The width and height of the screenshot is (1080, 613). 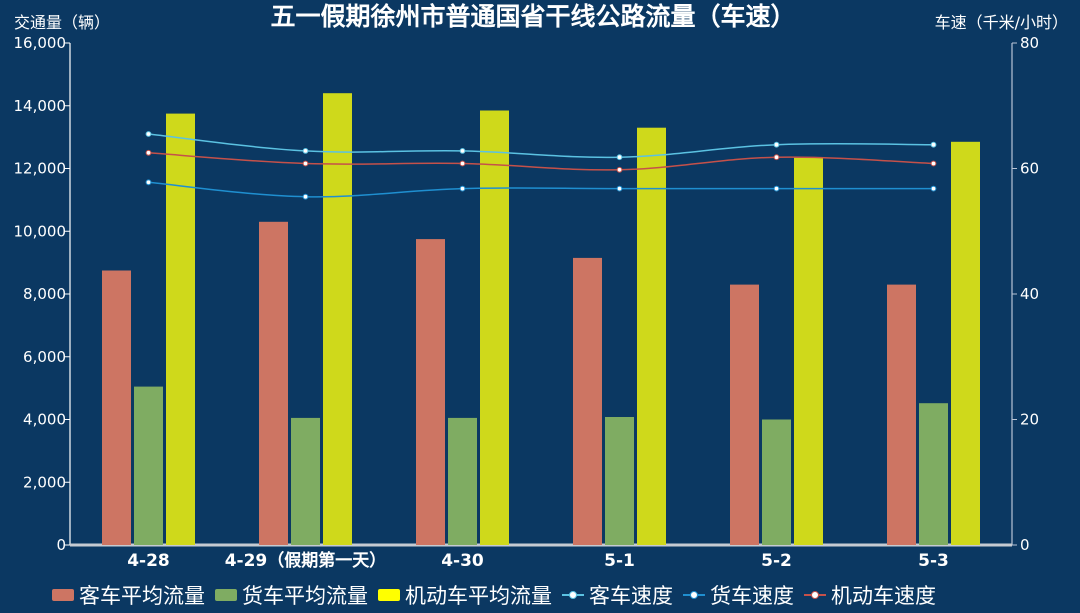 What do you see at coordinates (61, 545) in the screenshot?
I see `y-tick-label: 0` at bounding box center [61, 545].